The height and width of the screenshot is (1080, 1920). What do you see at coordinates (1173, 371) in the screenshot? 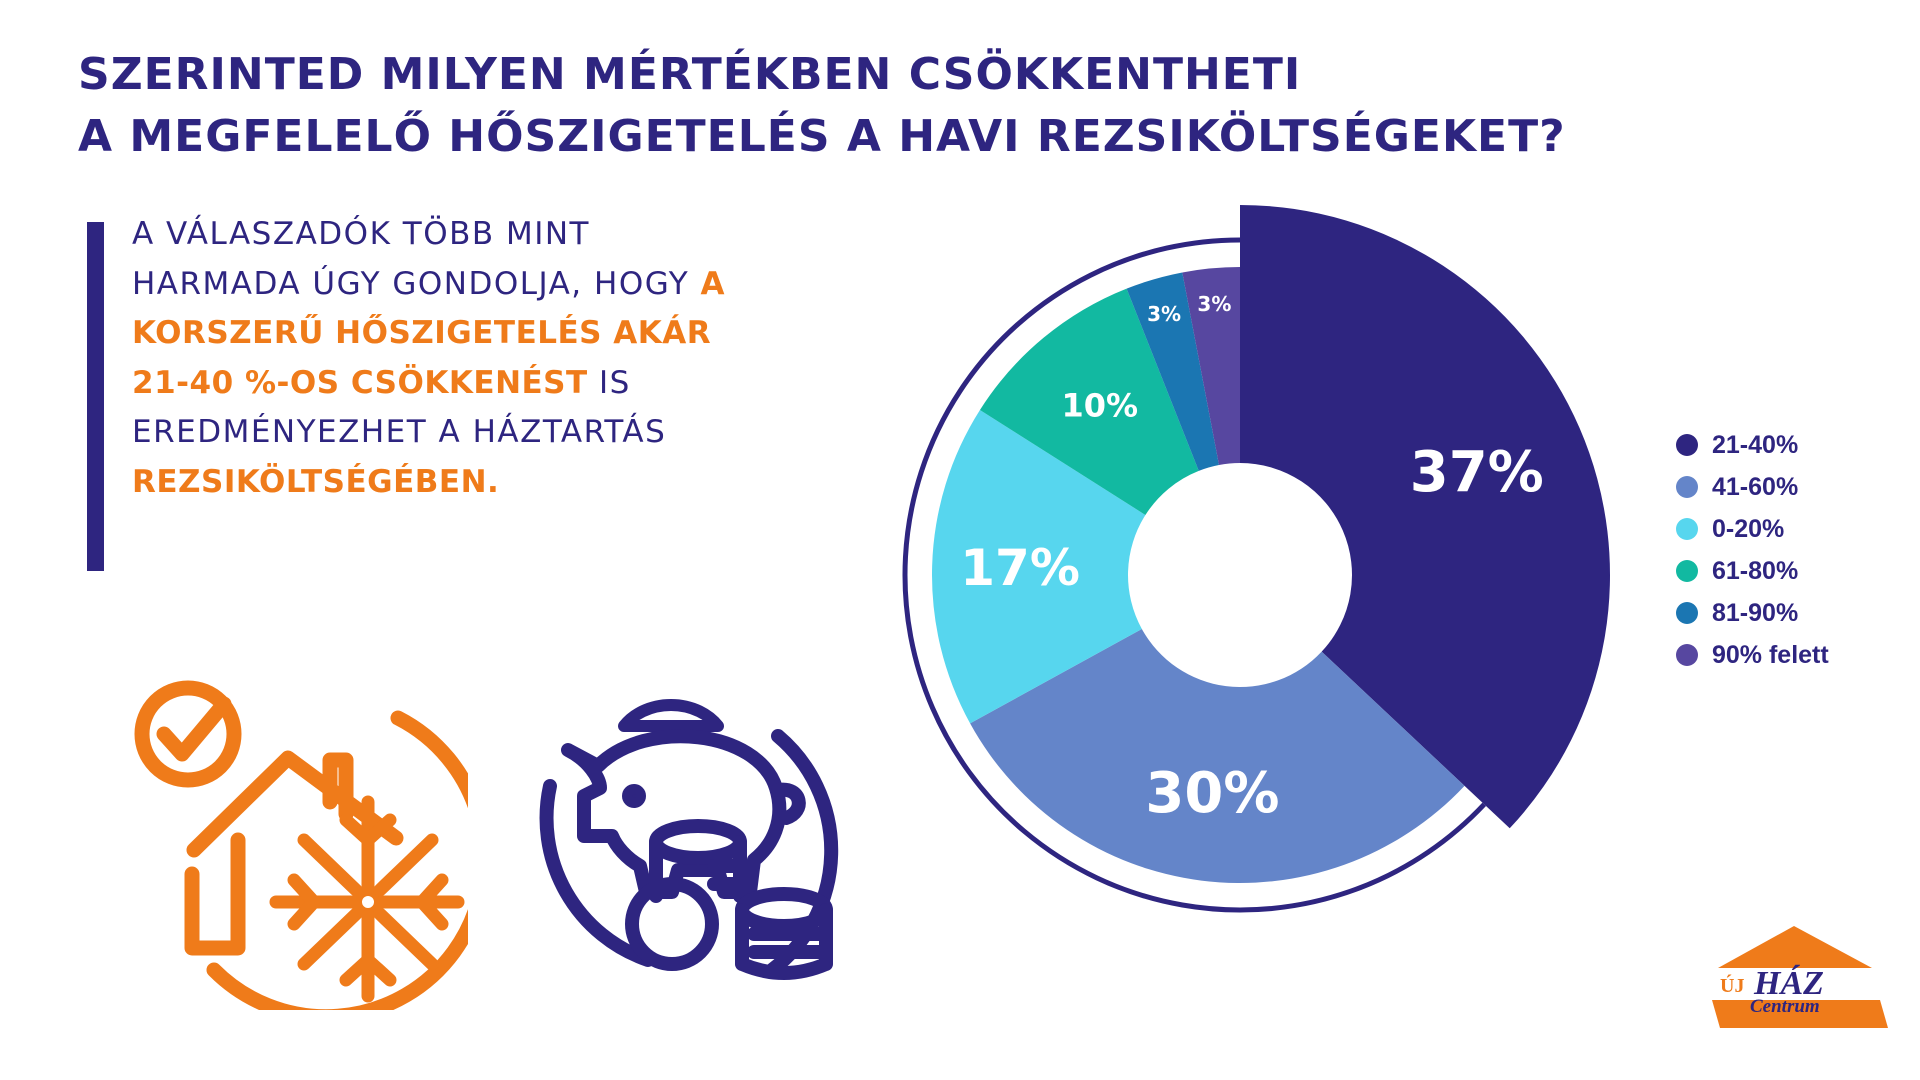
I see `pie-slice-81-90-` at bounding box center [1173, 371].